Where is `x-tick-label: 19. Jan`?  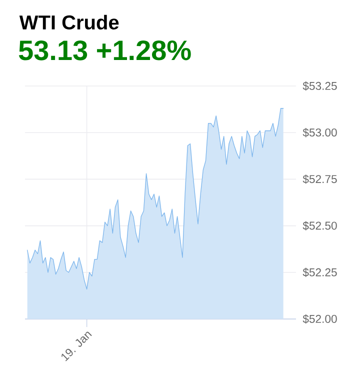
x-tick-label: 19. Jan is located at coordinates (77, 347).